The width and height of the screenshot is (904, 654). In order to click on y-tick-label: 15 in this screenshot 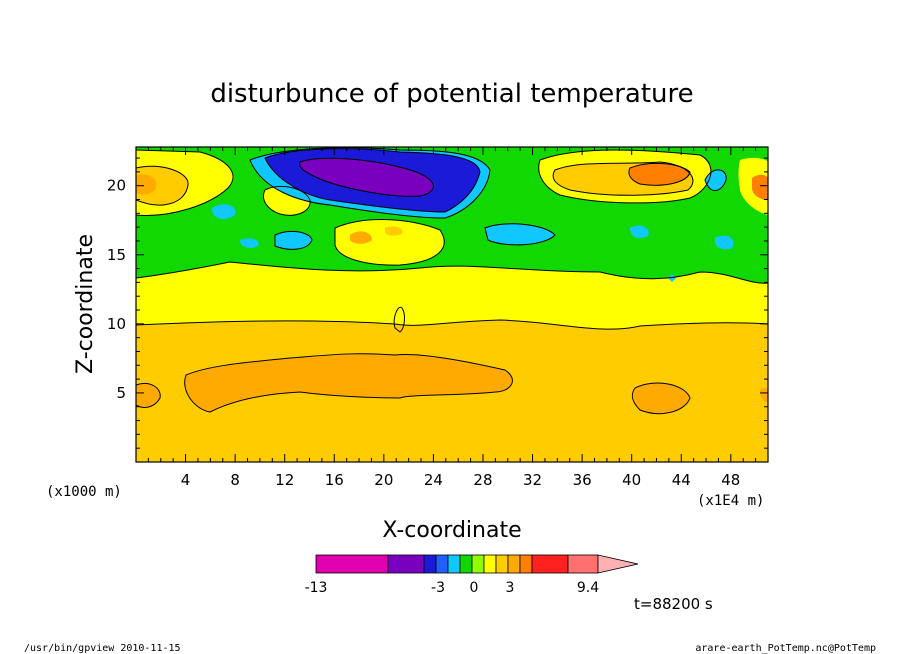, I will do `click(116, 255)`.